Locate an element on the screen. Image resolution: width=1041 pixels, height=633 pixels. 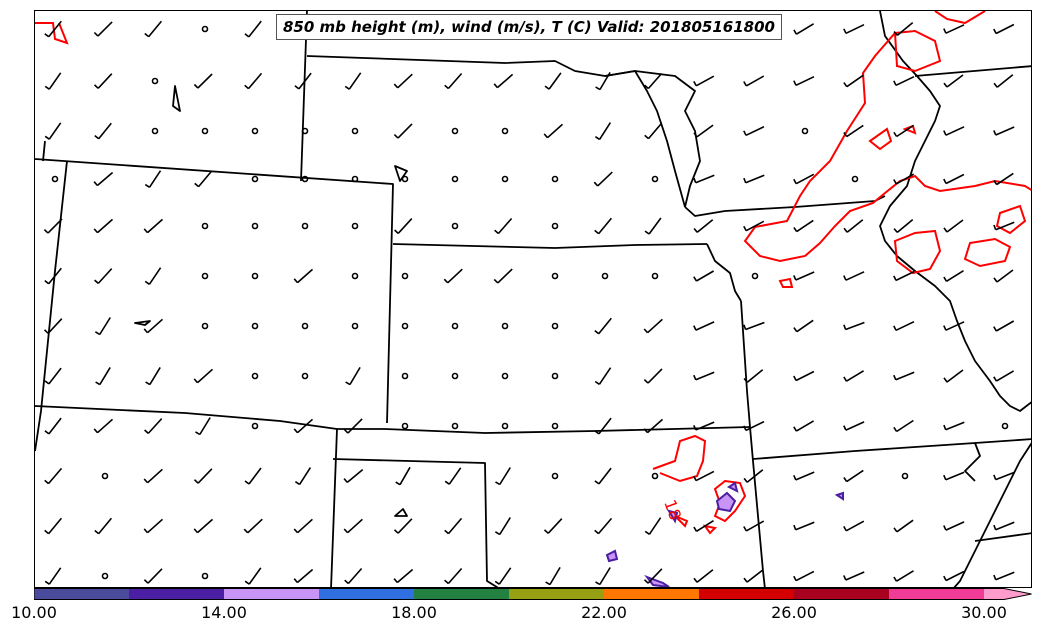
humidity-contours is located at coordinates (724, 534).